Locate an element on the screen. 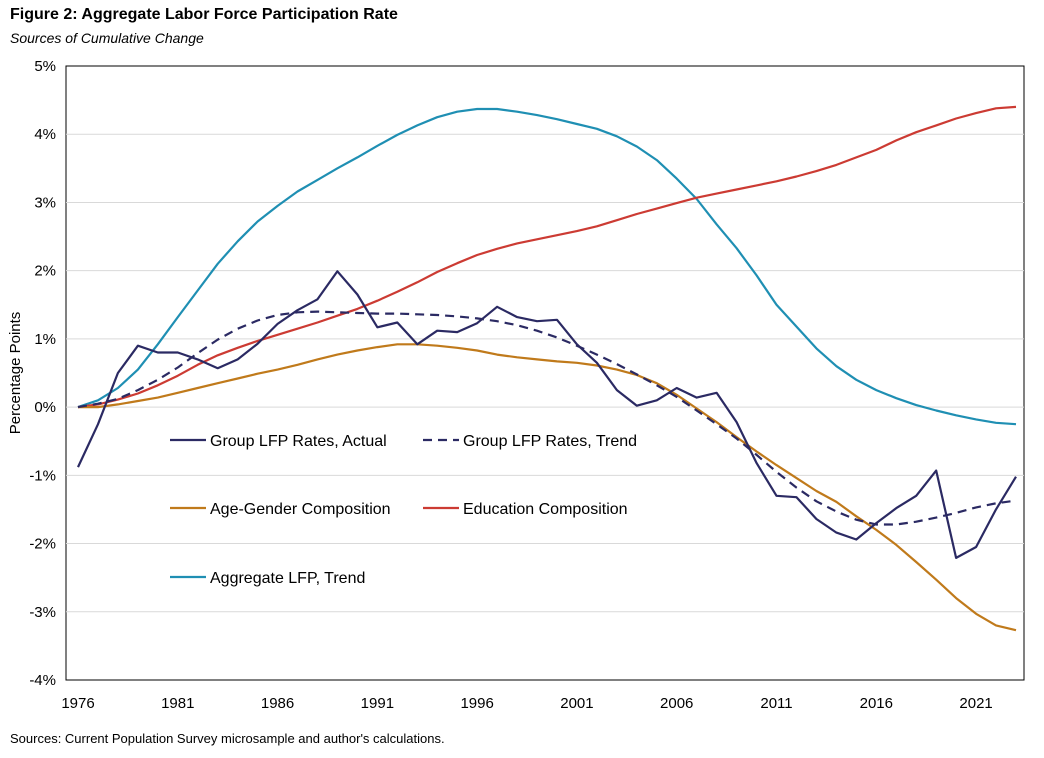  x-tick-label: 2001 is located at coordinates (576, 703).